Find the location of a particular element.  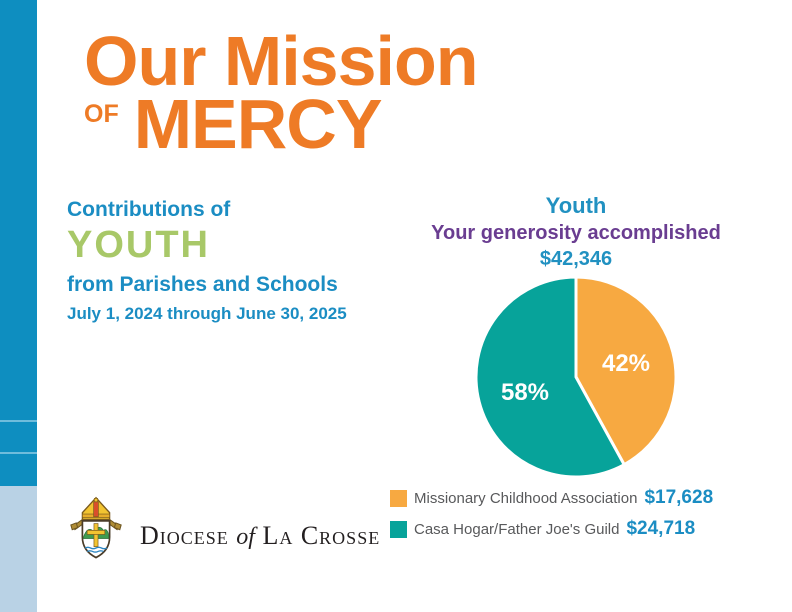

diocese-name-part1: Diocese is located at coordinates (184, 535).